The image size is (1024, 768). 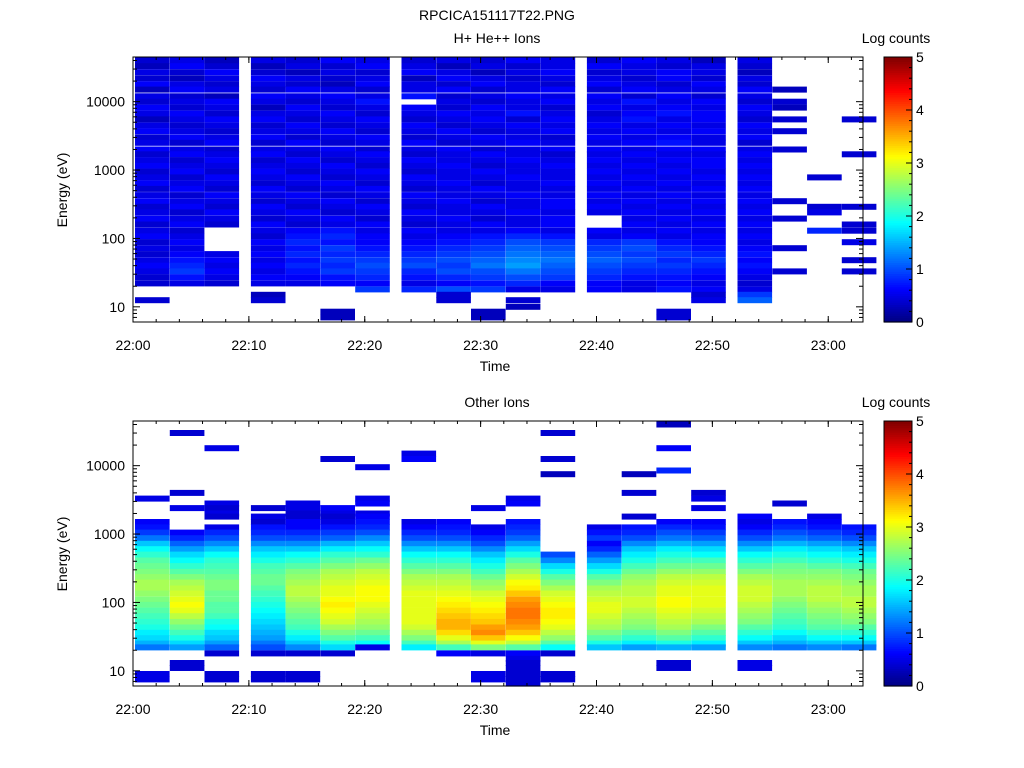 I want to click on colorbar-tick-label: 5, so click(x=920, y=57).